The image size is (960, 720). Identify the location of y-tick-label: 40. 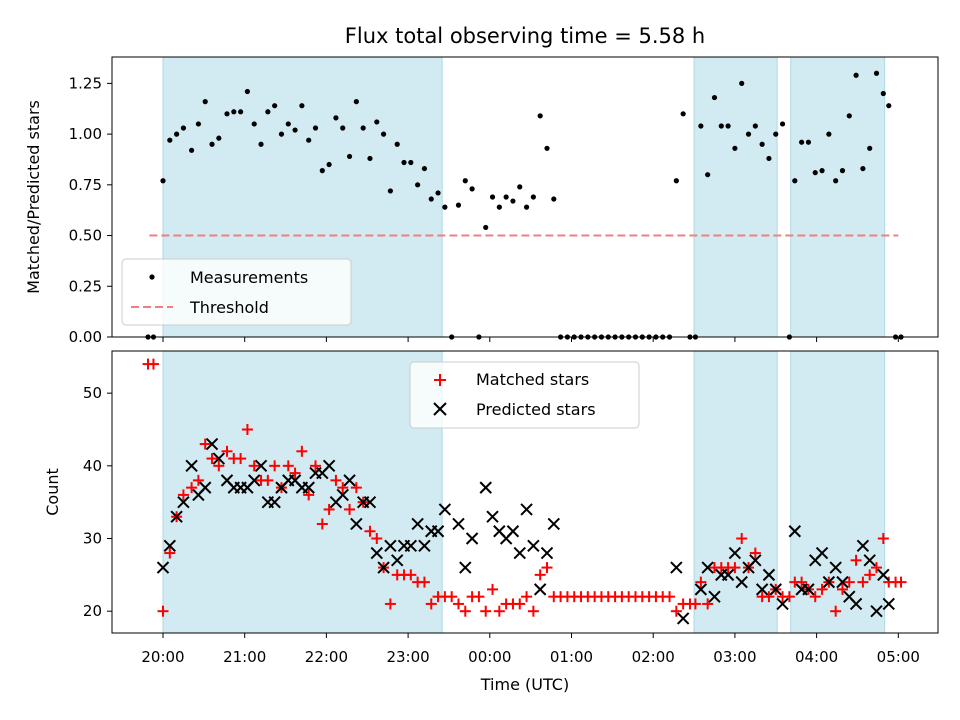
(92, 466).